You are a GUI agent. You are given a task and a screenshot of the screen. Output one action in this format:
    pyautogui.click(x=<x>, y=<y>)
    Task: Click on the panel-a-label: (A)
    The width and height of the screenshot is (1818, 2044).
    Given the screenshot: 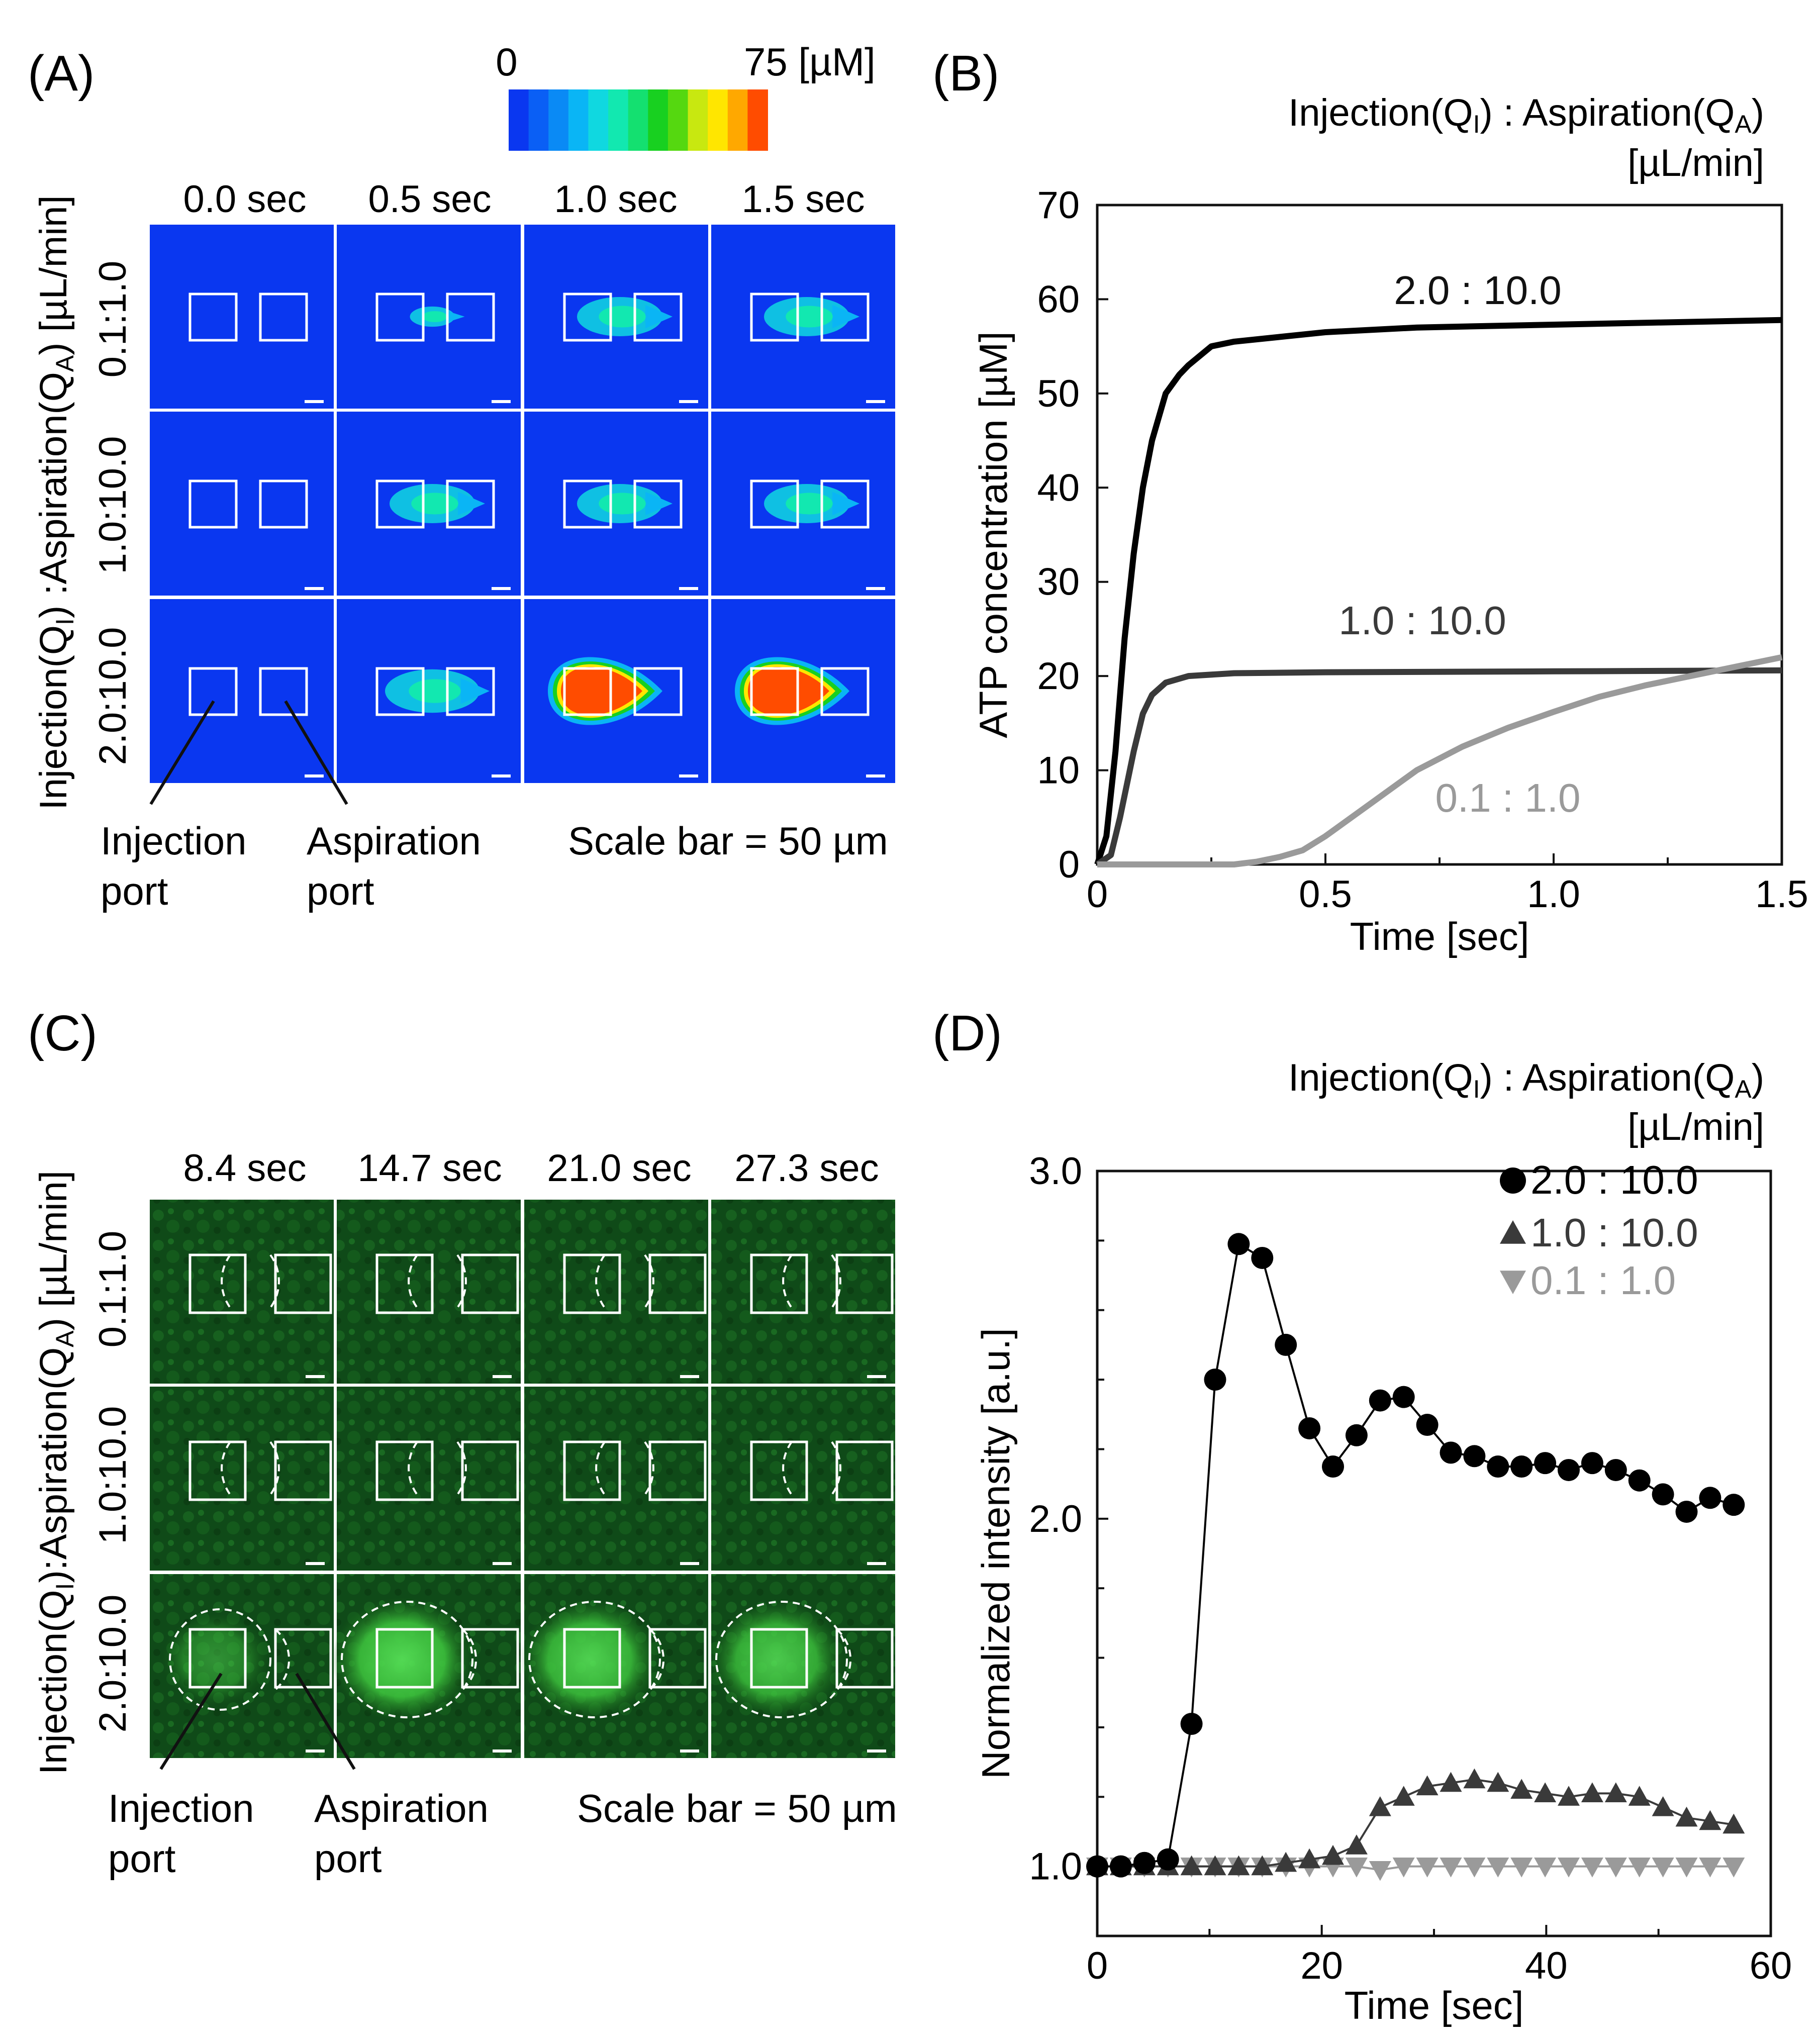 What is the action you would take?
    pyautogui.click(x=61, y=74)
    